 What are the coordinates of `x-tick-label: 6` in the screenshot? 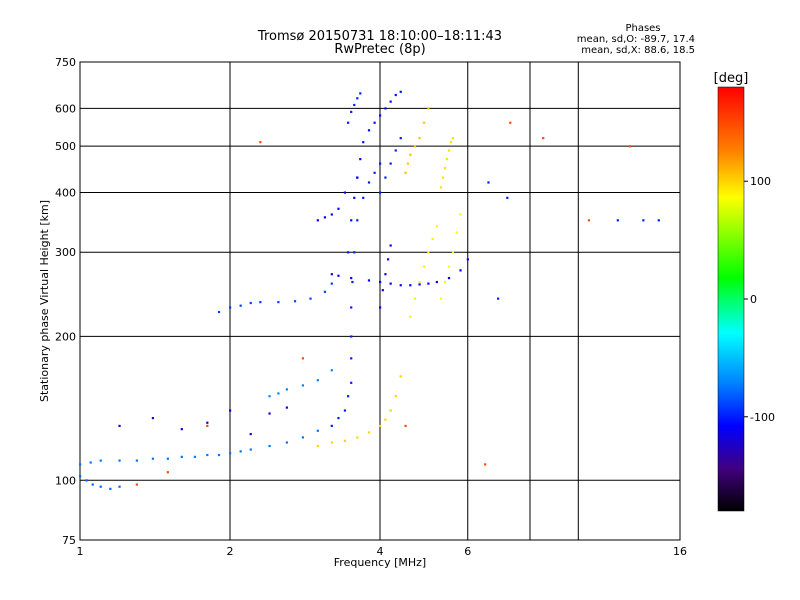 It's located at (467, 551).